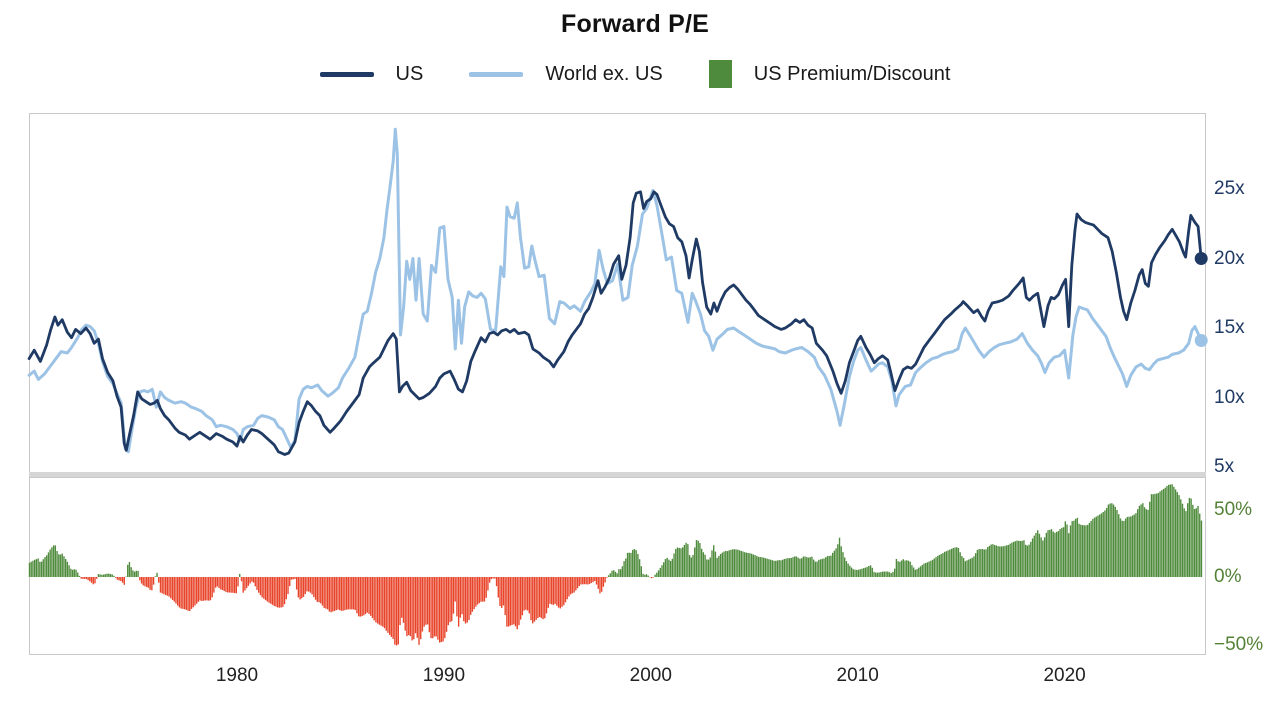  I want to click on legend-item-us-premium-discount: US Premium/Discount, so click(829, 74).